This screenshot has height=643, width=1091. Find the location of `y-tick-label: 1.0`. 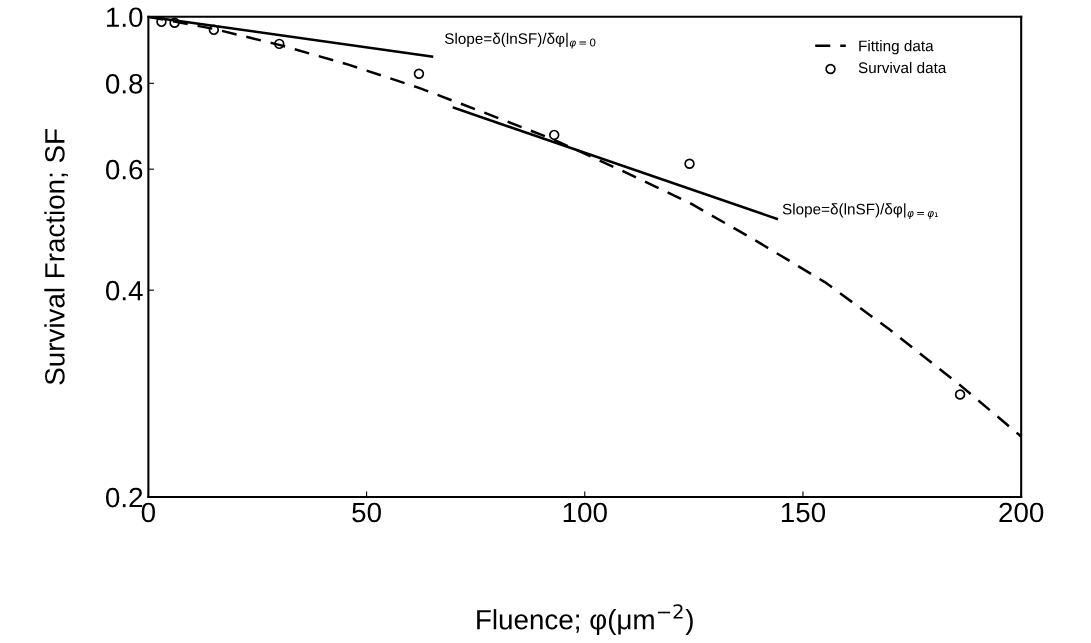

y-tick-label: 1.0 is located at coordinates (125, 17).